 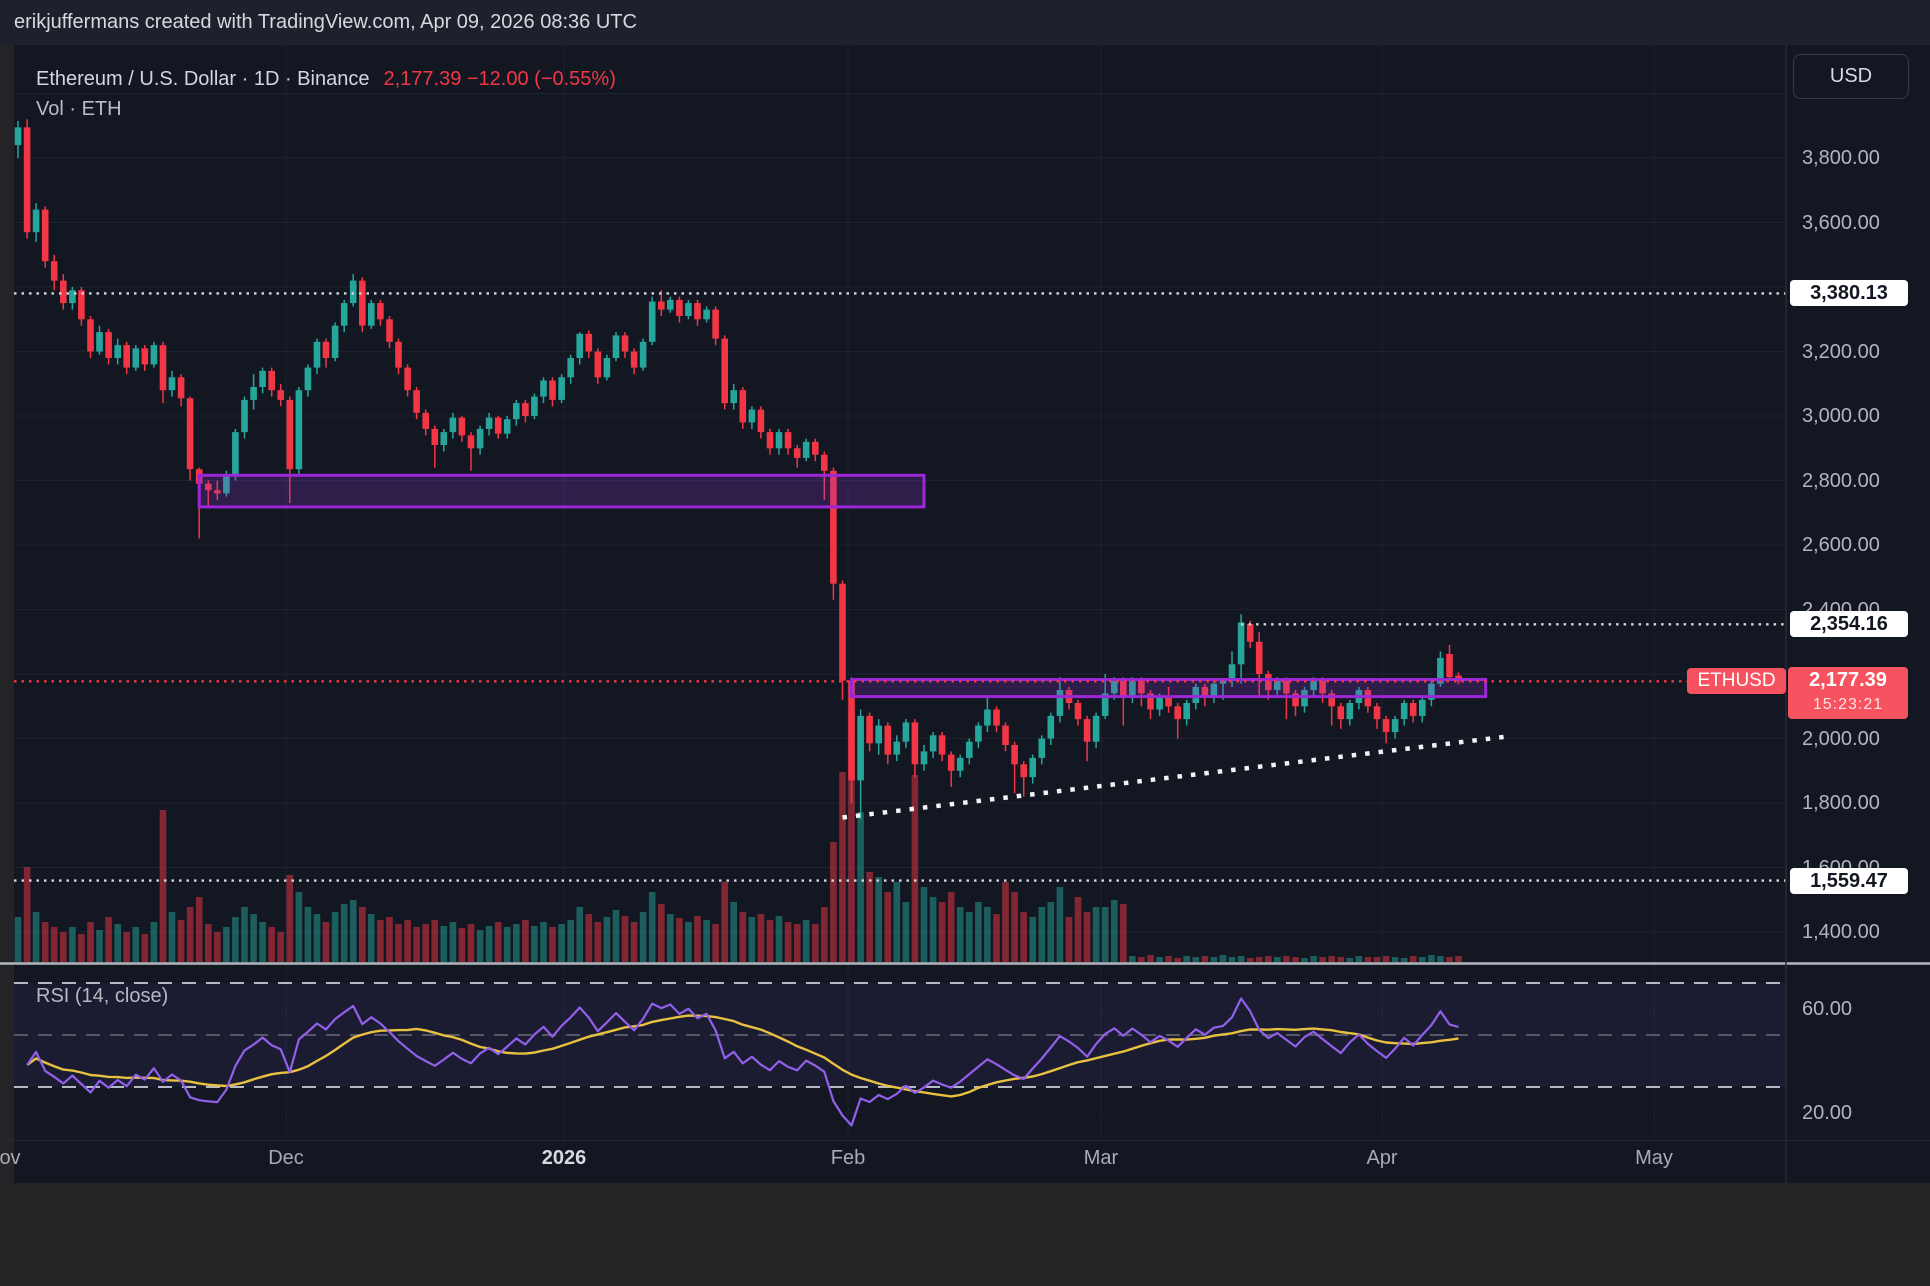 What do you see at coordinates (1841, 803) in the screenshot?
I see `price-tick: 1,800.00` at bounding box center [1841, 803].